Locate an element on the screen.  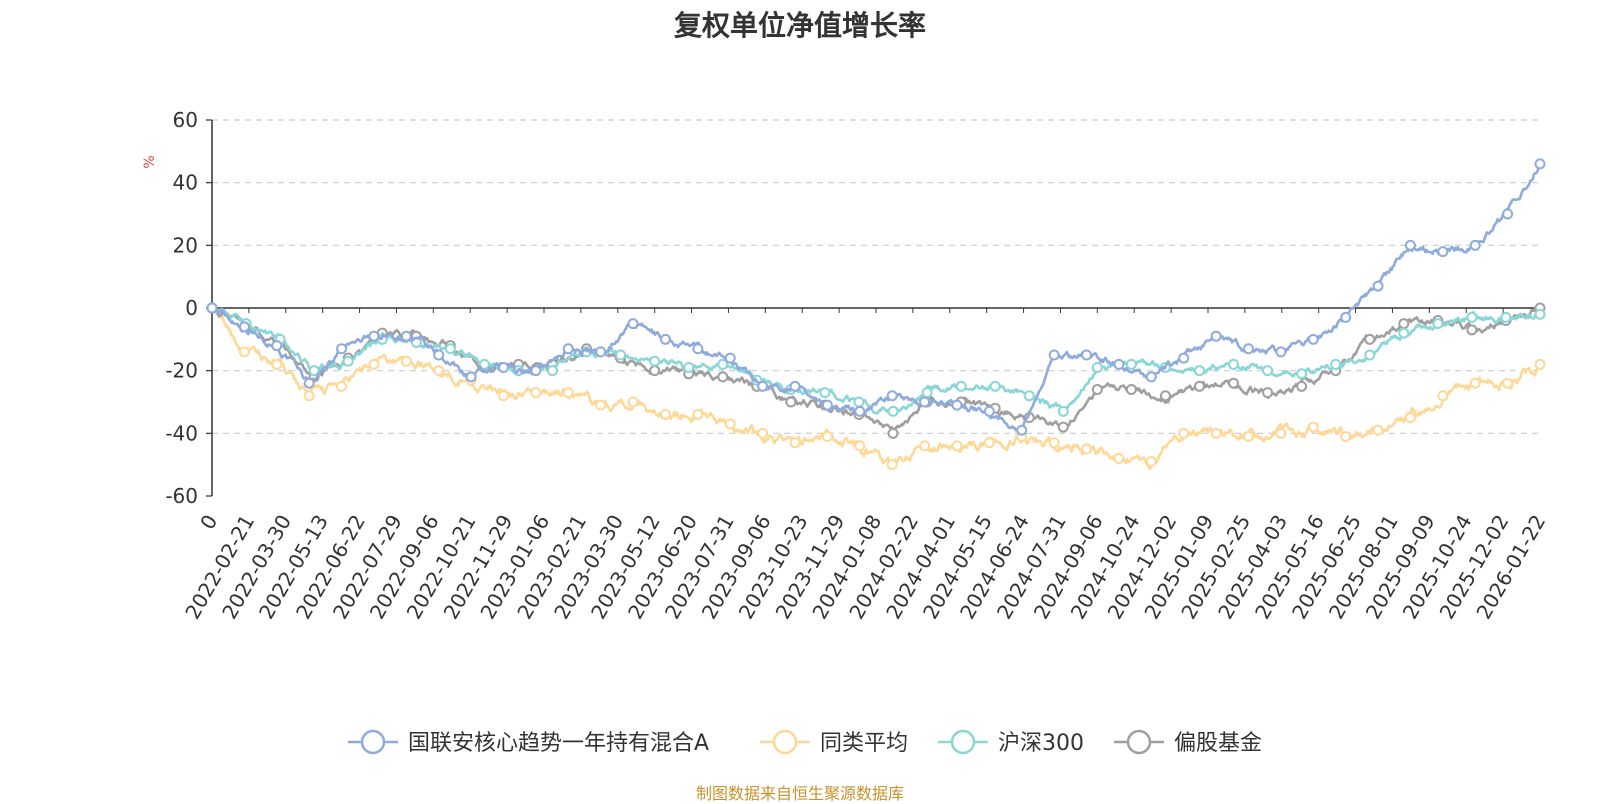
legend-item: 沪深300 is located at coordinates (1011, 742).